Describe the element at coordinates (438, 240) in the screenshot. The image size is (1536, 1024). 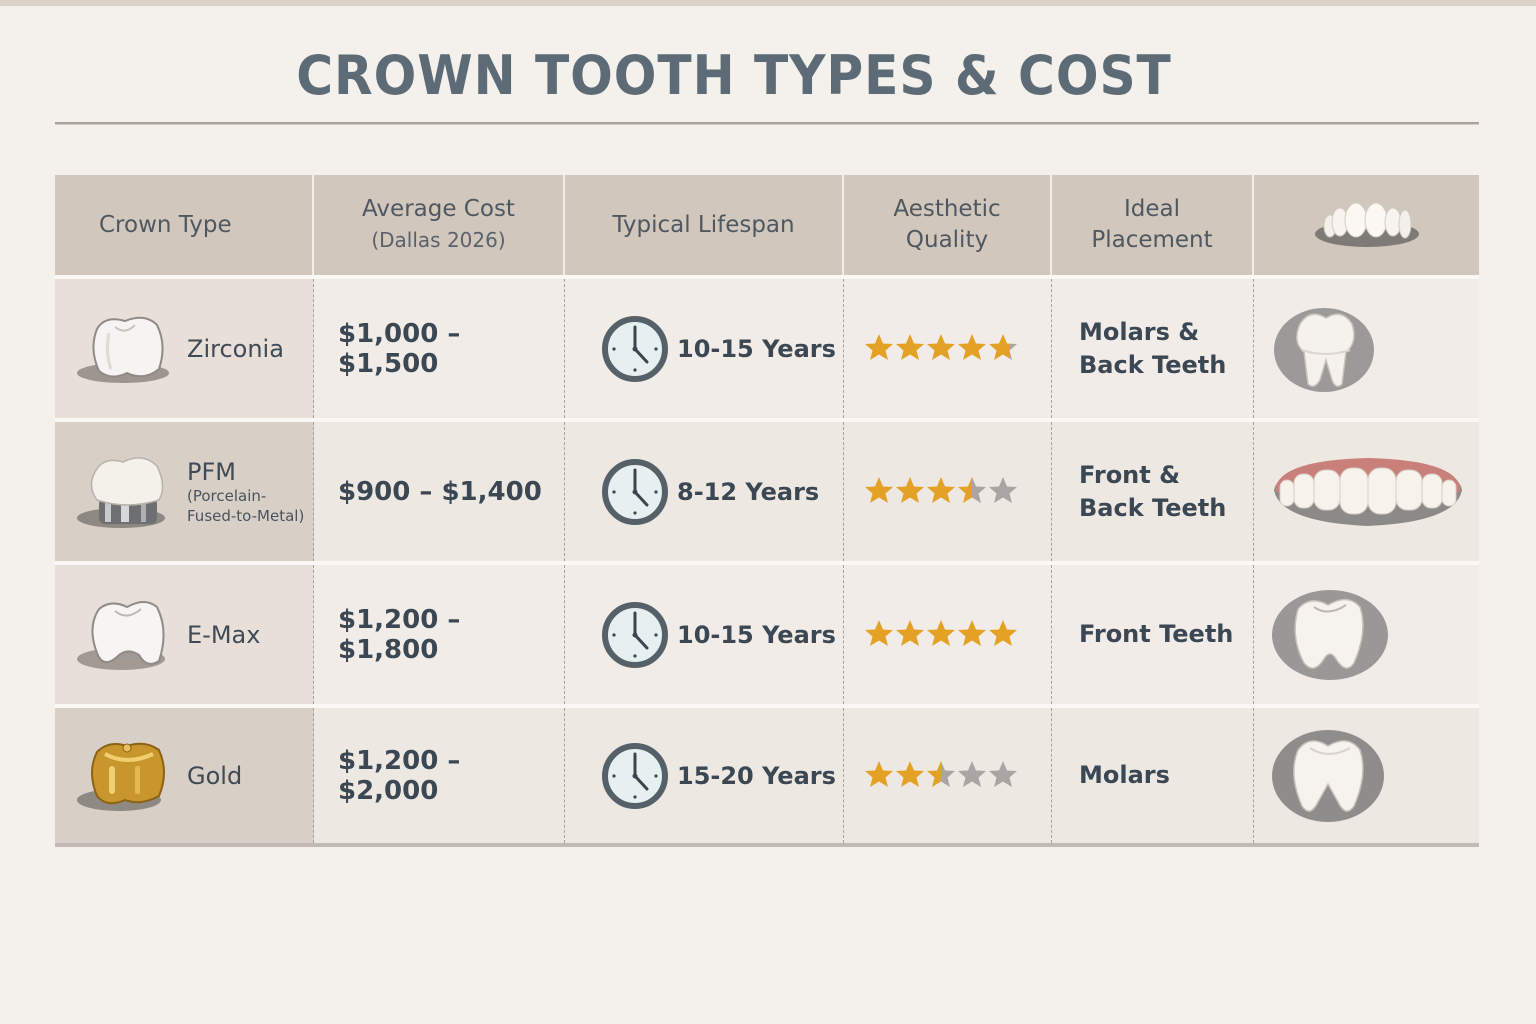
I see `header-sublabel: (Dallas 2026)` at that location.